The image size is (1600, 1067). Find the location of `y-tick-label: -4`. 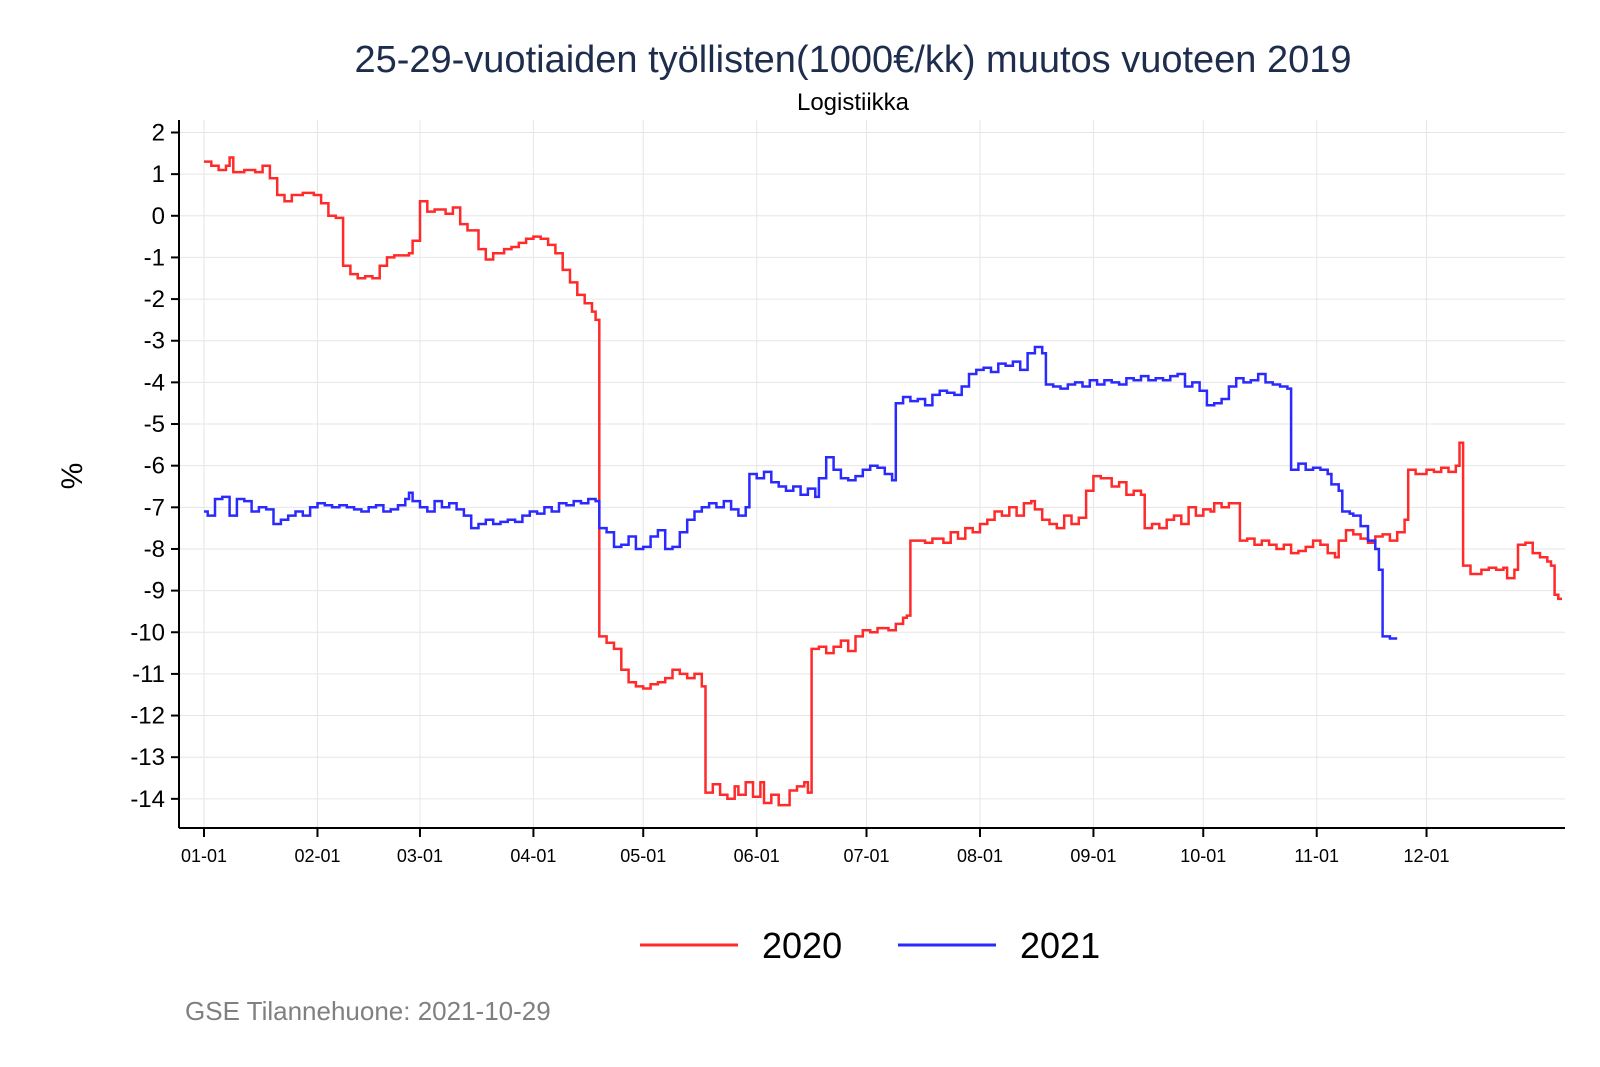

y-tick-label: -4 is located at coordinates (154, 382).